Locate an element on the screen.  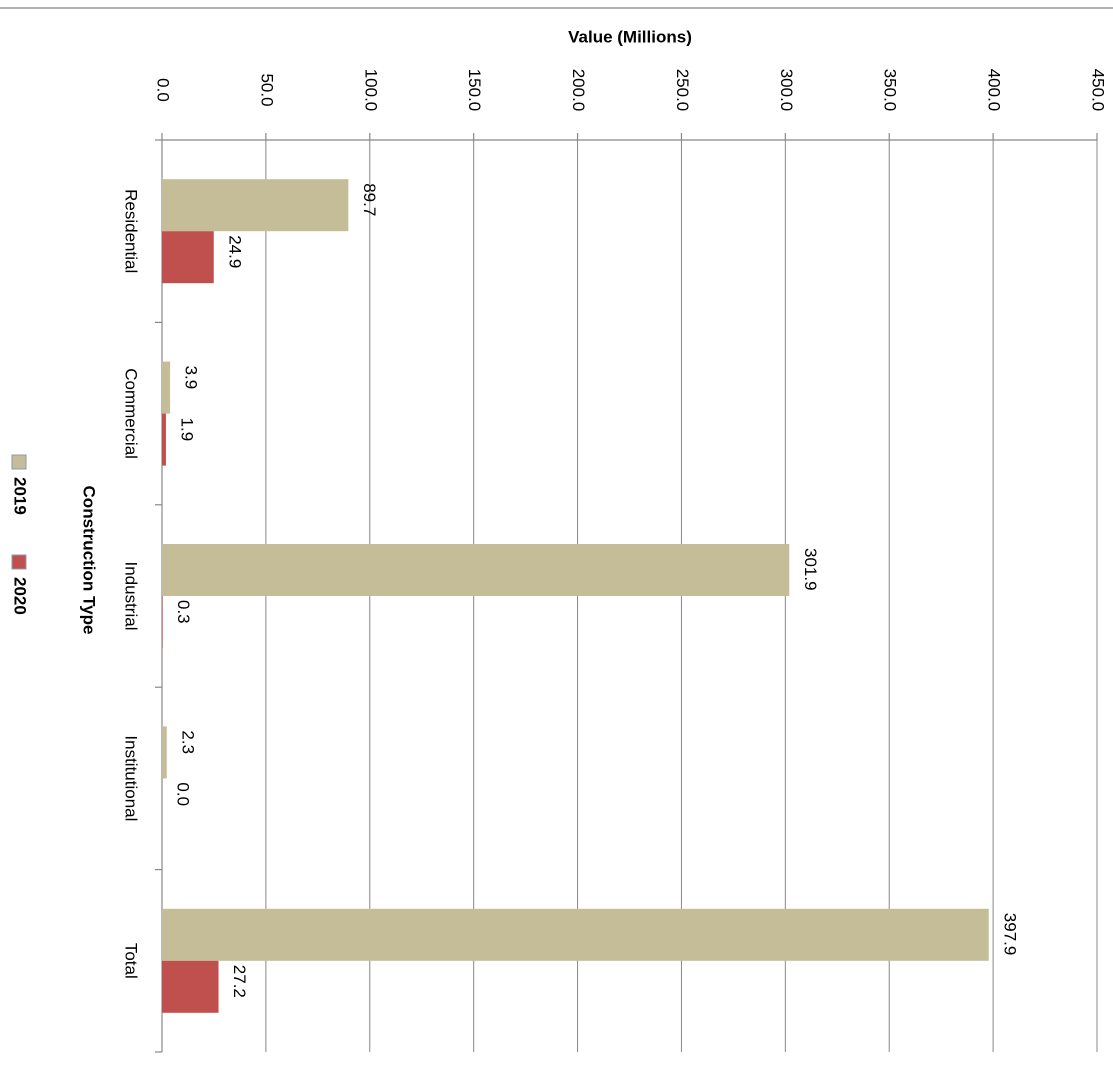
value-tick-label: 150.0 is located at coordinates (474, 90).